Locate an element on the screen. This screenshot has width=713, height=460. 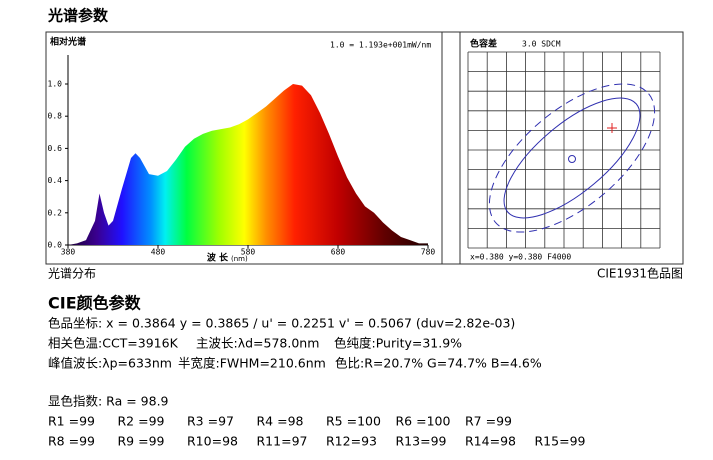
cie-title: 色容差 is located at coordinates (483, 44).